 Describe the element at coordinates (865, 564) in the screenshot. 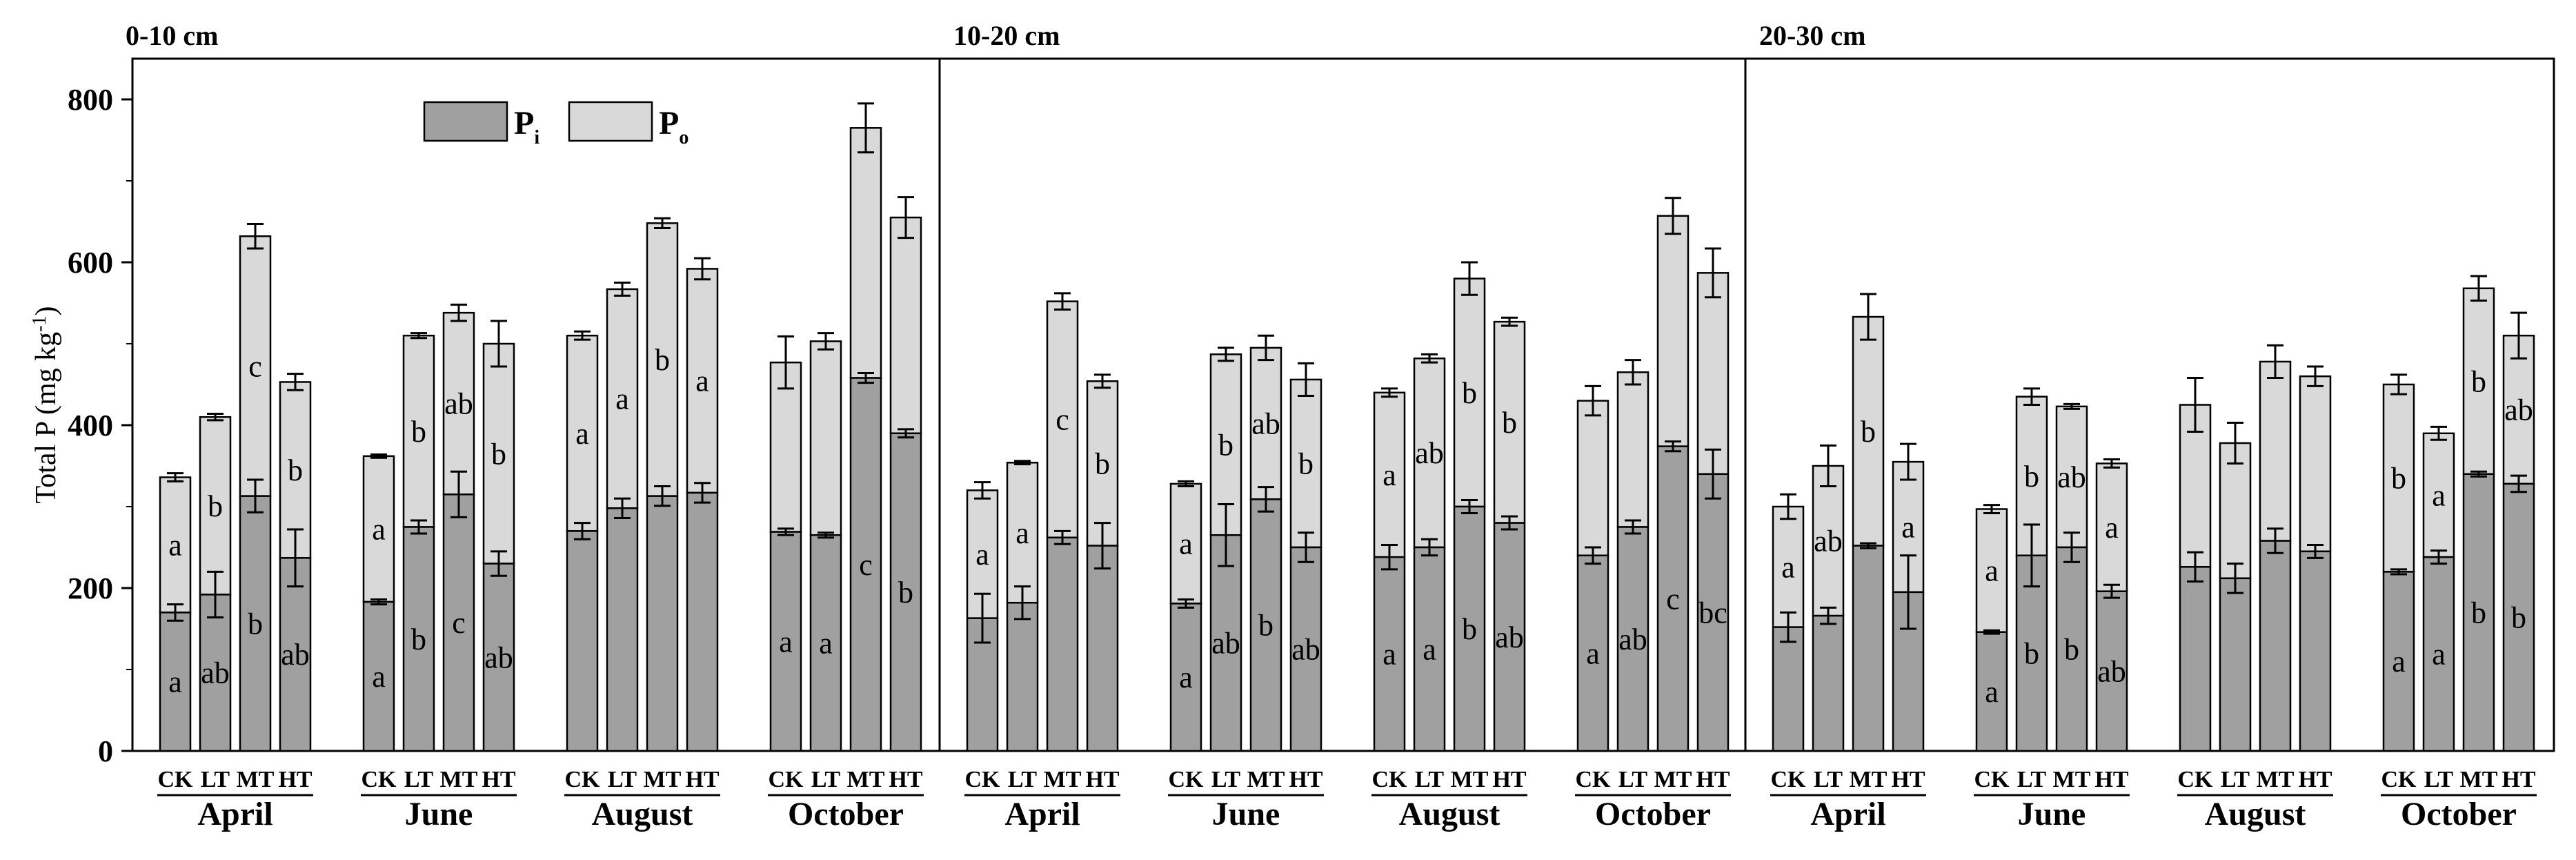

I see `bar-pi-1-october-mt` at that location.